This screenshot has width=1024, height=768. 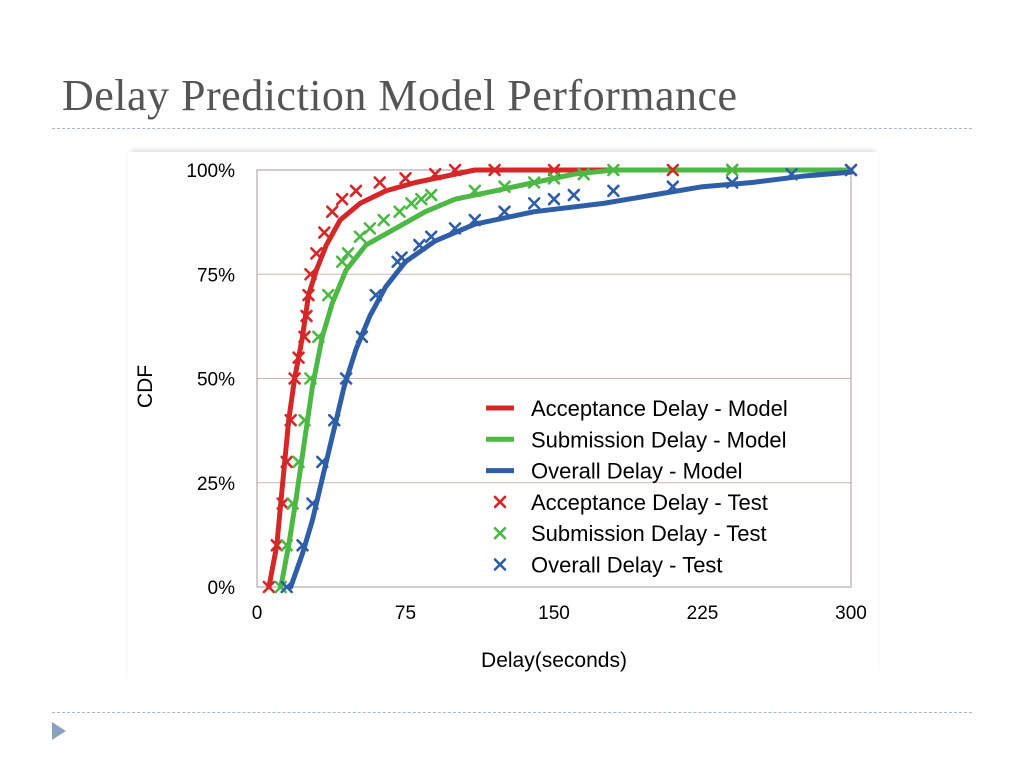 What do you see at coordinates (703, 613) in the screenshot?
I see `x-tick-label: 225` at bounding box center [703, 613].